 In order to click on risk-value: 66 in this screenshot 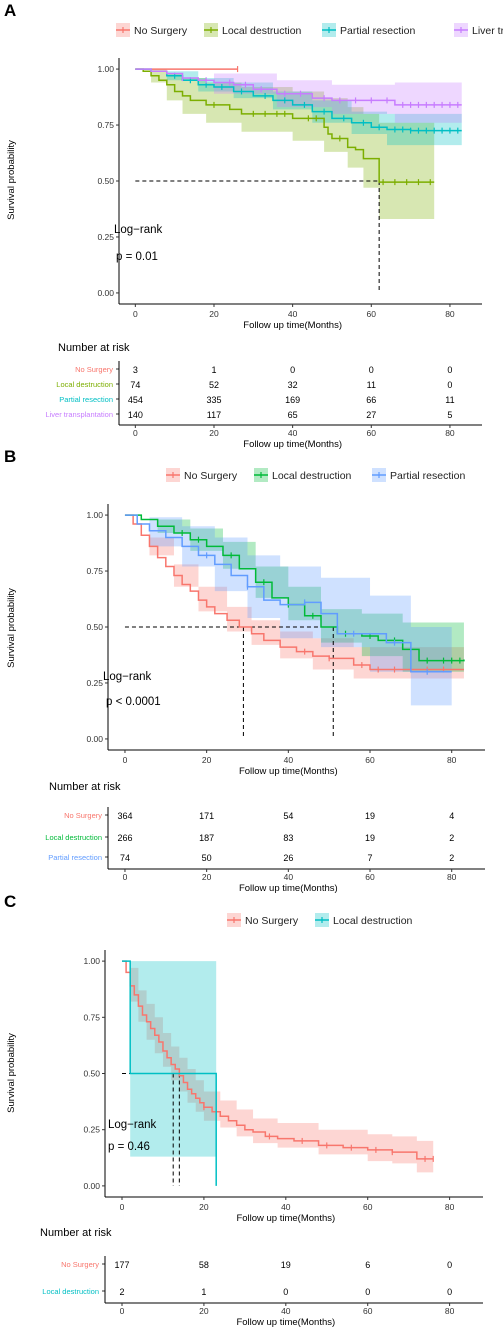, I will do `click(371, 400)`.